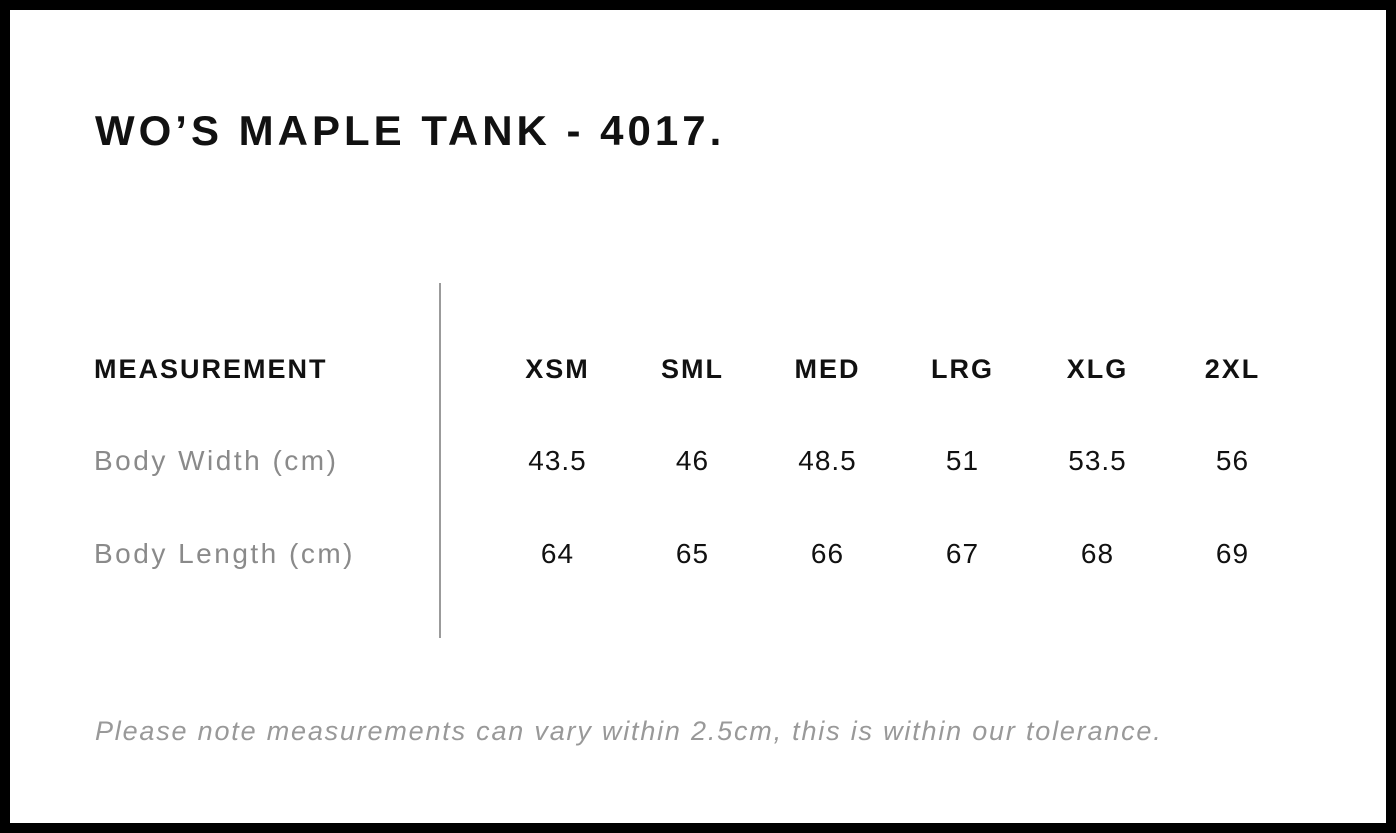 The image size is (1396, 833). Describe the element at coordinates (692, 369) in the screenshot. I see `size-header-sml: SML` at that location.